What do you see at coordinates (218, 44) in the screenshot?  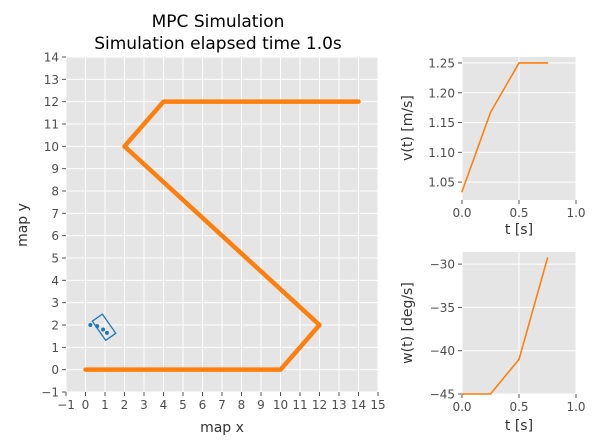 I see `chart-subtitle: Simulation elapsed time 1.0s` at bounding box center [218, 44].